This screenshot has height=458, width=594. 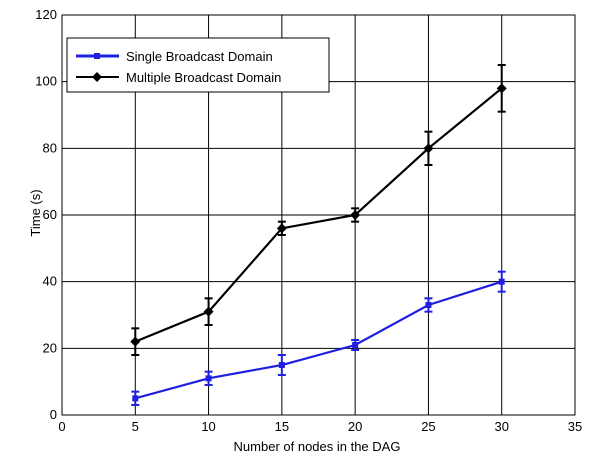 I want to click on x-tick-label: 10, so click(x=208, y=426).